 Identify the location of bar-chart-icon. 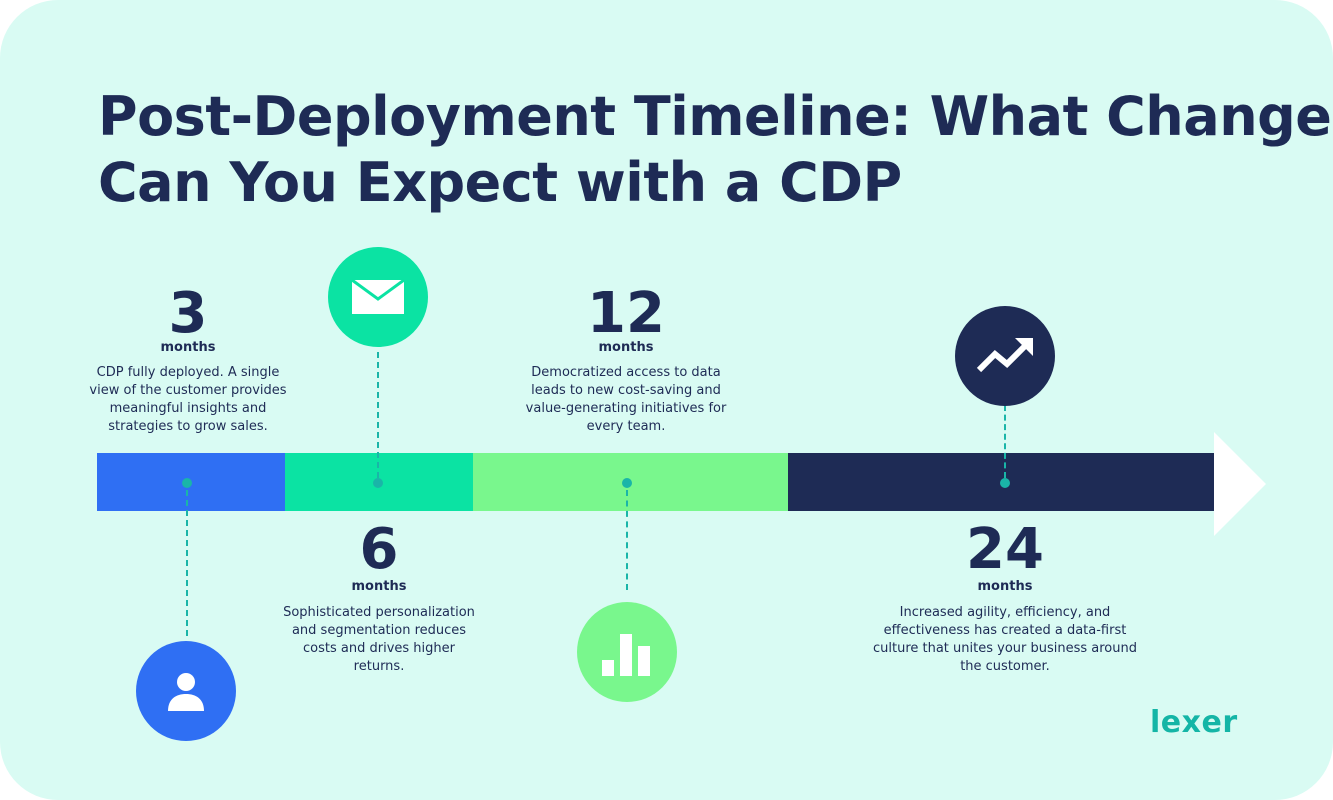
(627, 652).